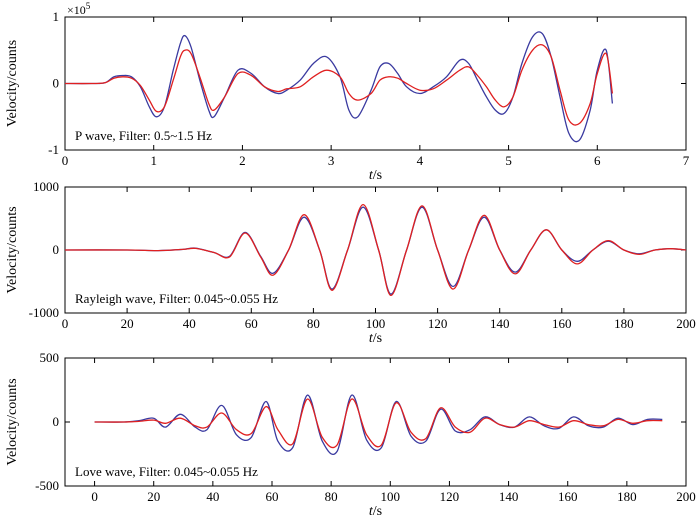 The width and height of the screenshot is (700, 529). I want to click on y-tick-label: -1000, so click(44, 312).